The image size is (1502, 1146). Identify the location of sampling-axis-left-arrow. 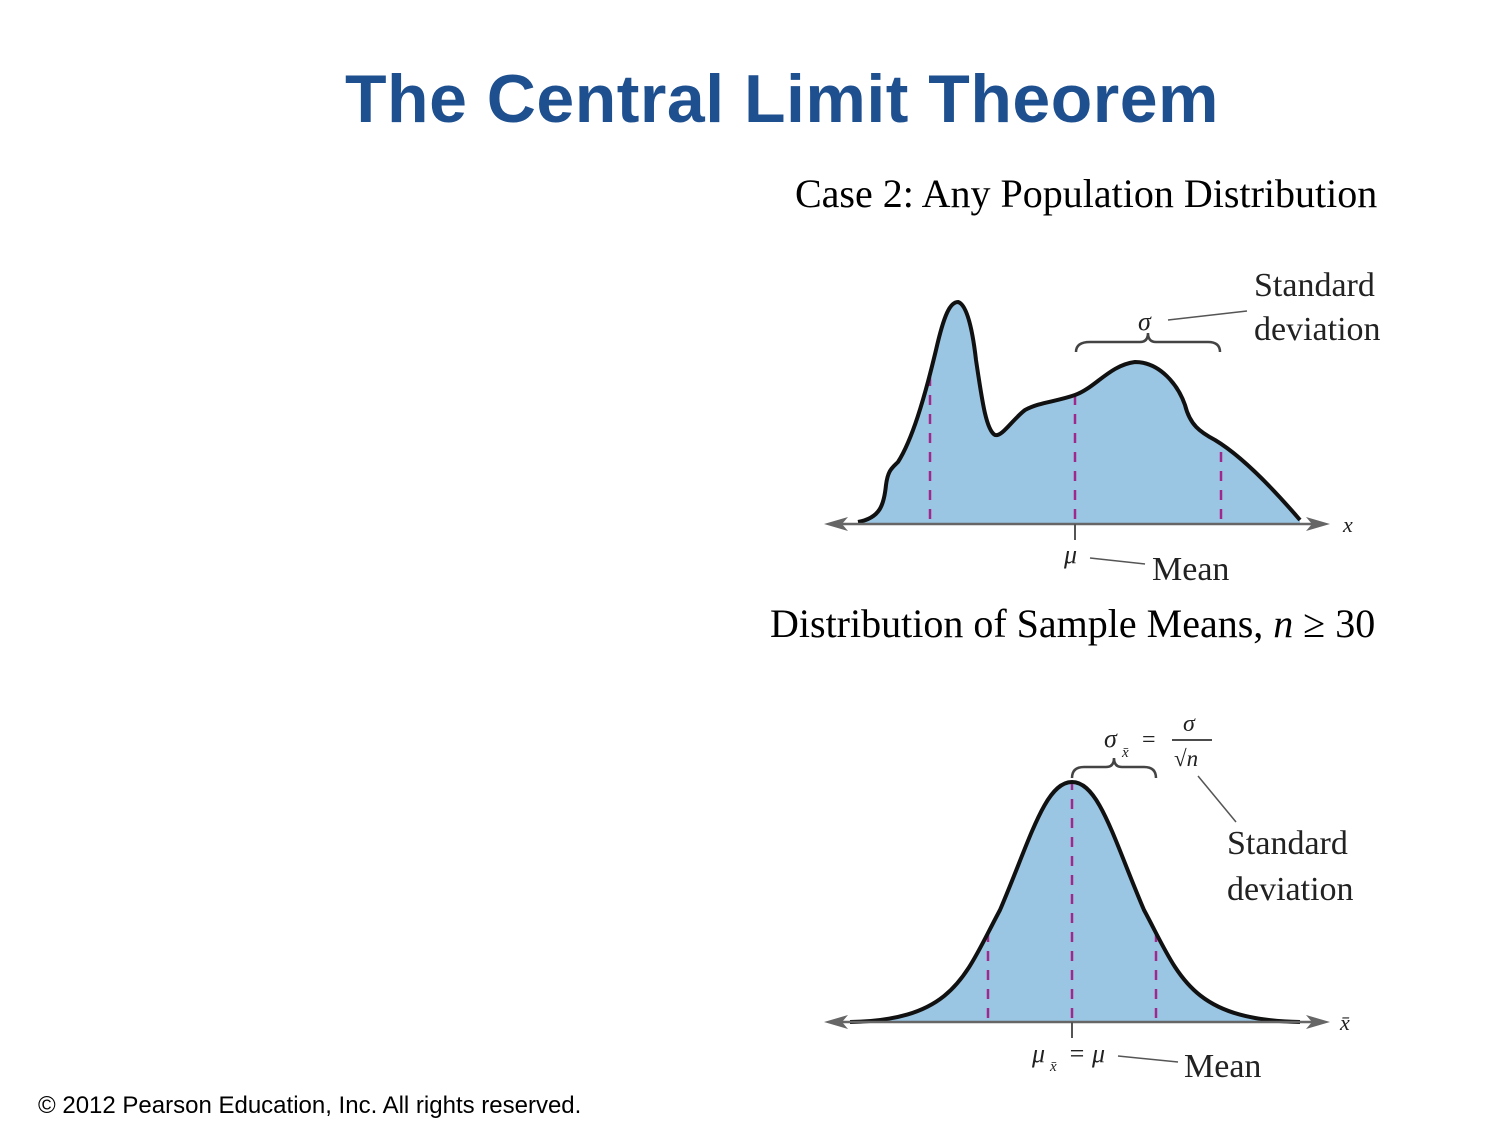
(836, 1022).